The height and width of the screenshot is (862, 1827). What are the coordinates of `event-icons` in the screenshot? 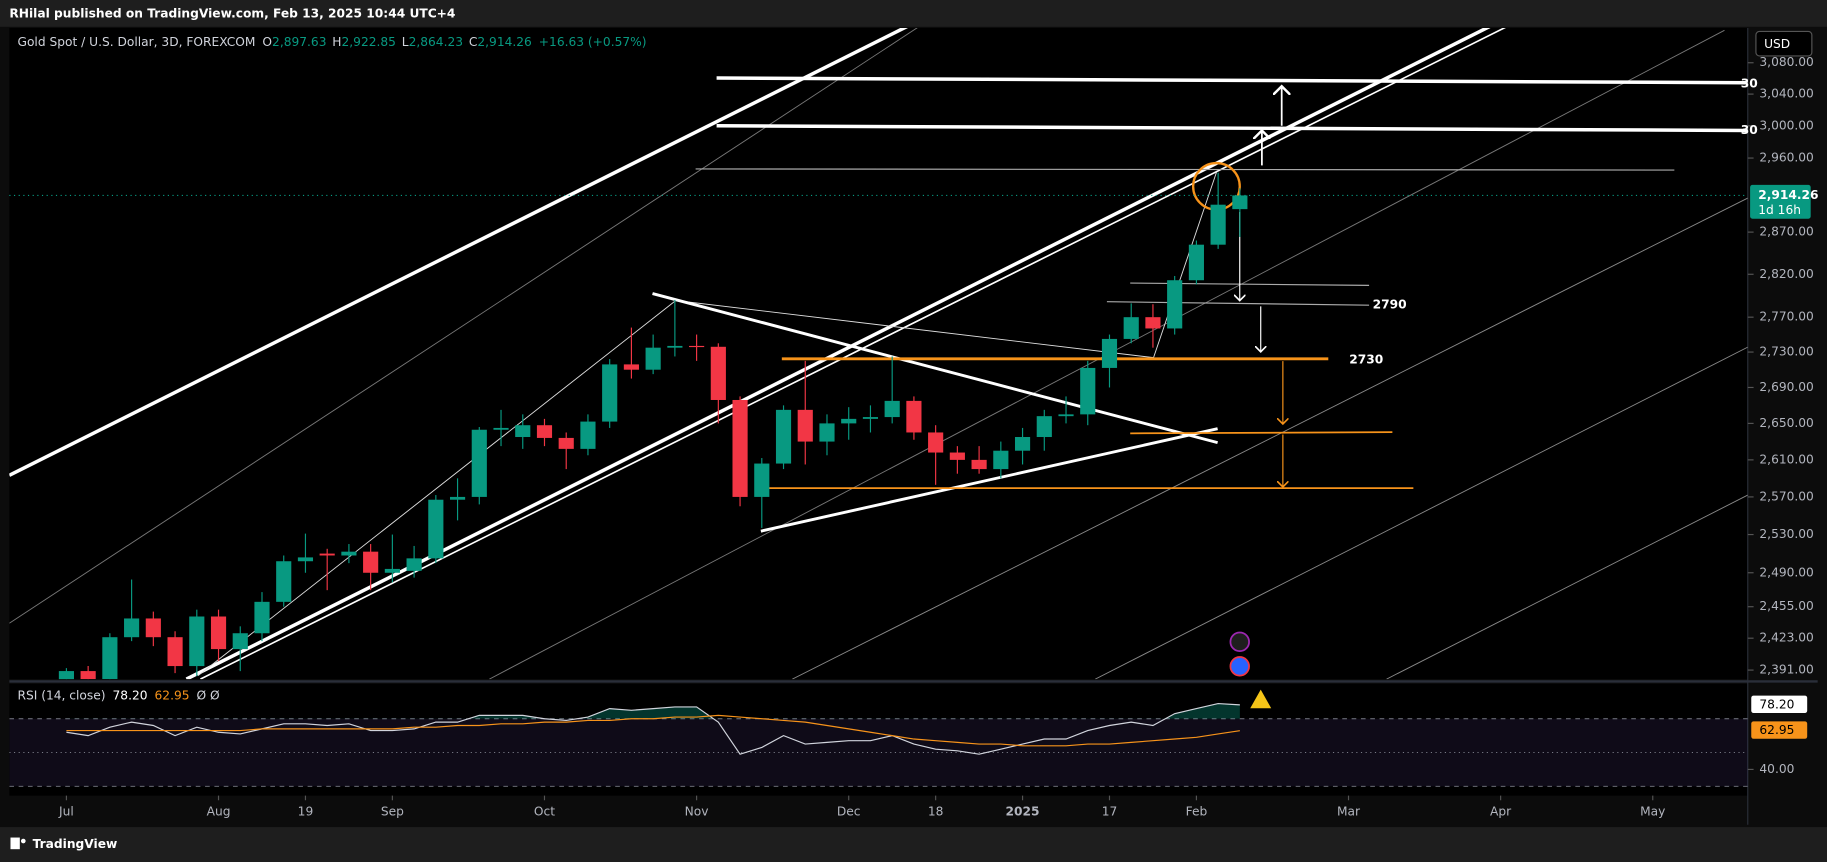 It's located at (1239, 654).